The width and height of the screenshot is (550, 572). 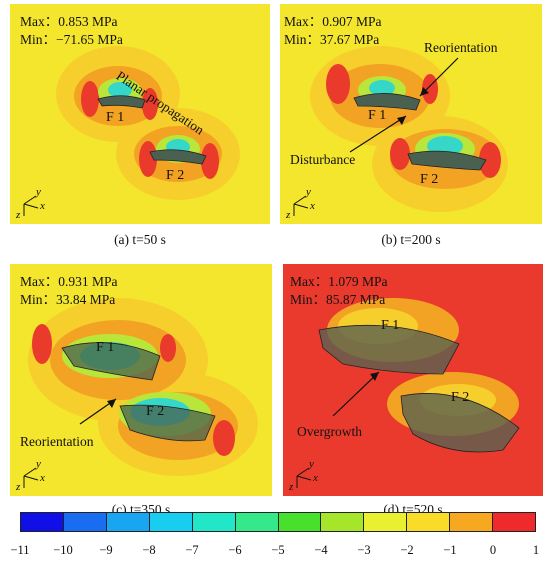 What do you see at coordinates (411, 239) in the screenshot?
I see `caption-b: (b) t=200 s` at bounding box center [411, 239].